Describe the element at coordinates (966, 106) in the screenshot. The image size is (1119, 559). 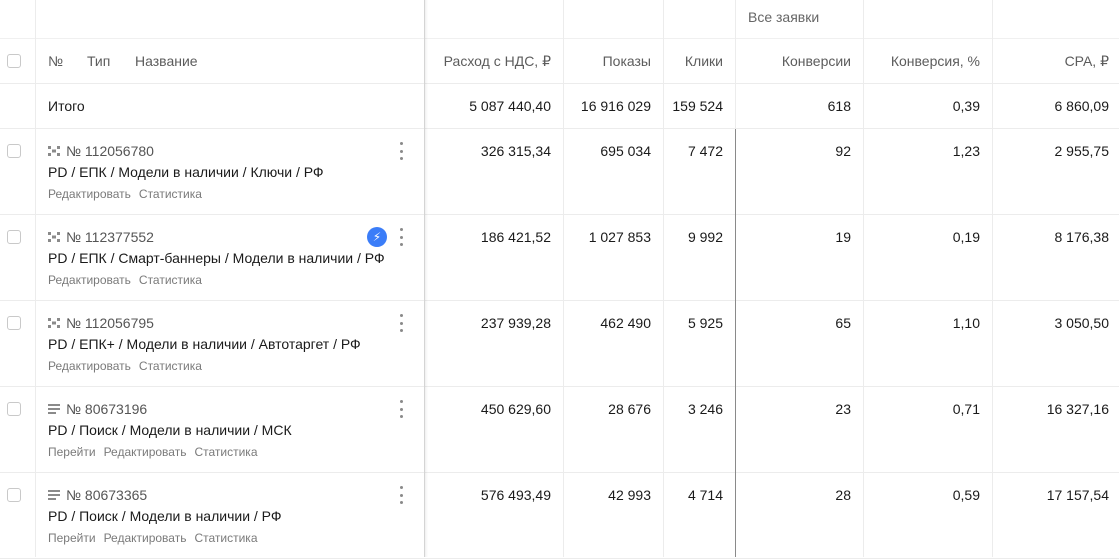
I see `total-conversion-rate: 0,39` at that location.